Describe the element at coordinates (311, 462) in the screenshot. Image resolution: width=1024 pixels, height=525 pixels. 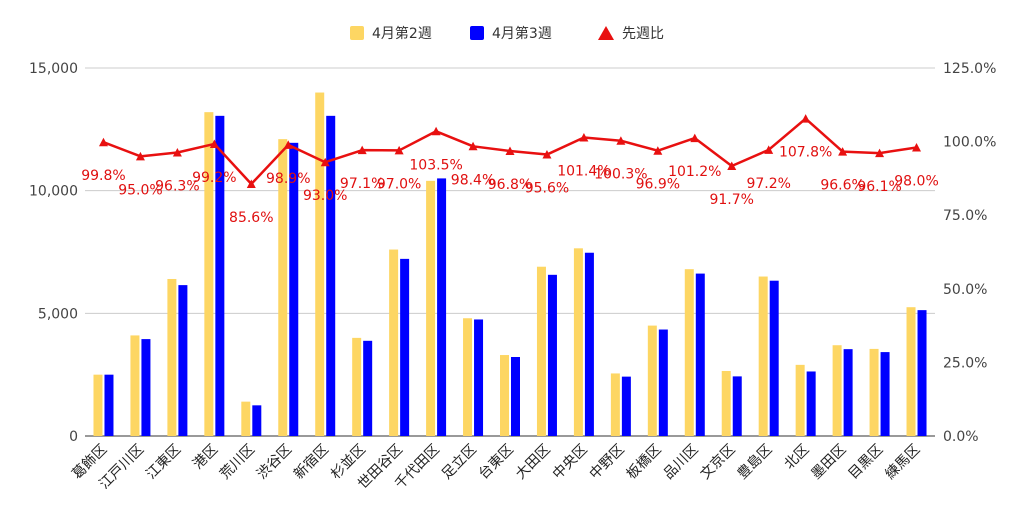
I see `x-category-label: 新宿区` at that location.